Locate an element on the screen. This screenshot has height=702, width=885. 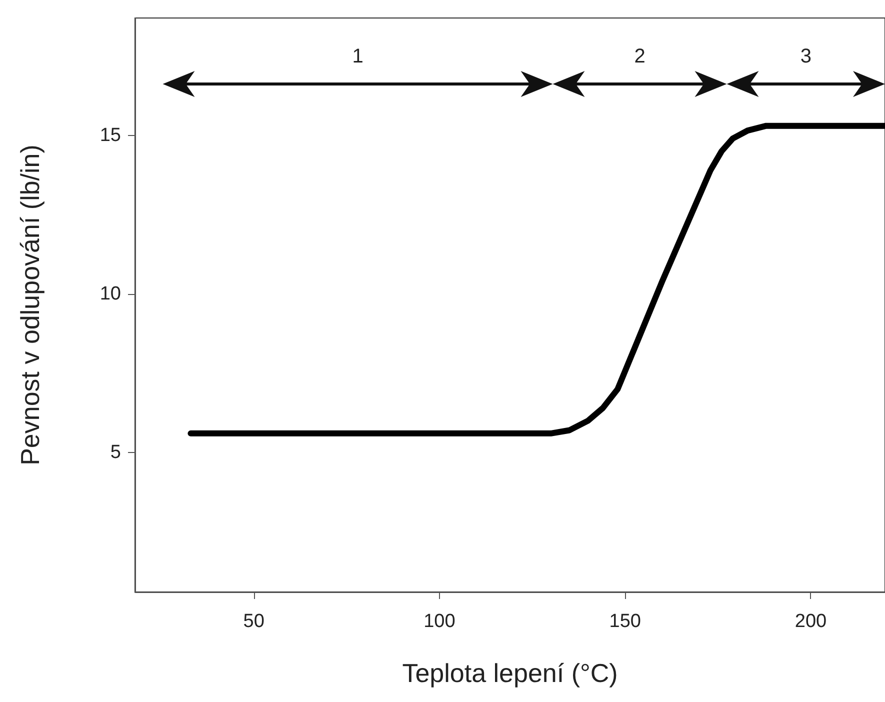
x-tick-label: 50 is located at coordinates (253, 621).